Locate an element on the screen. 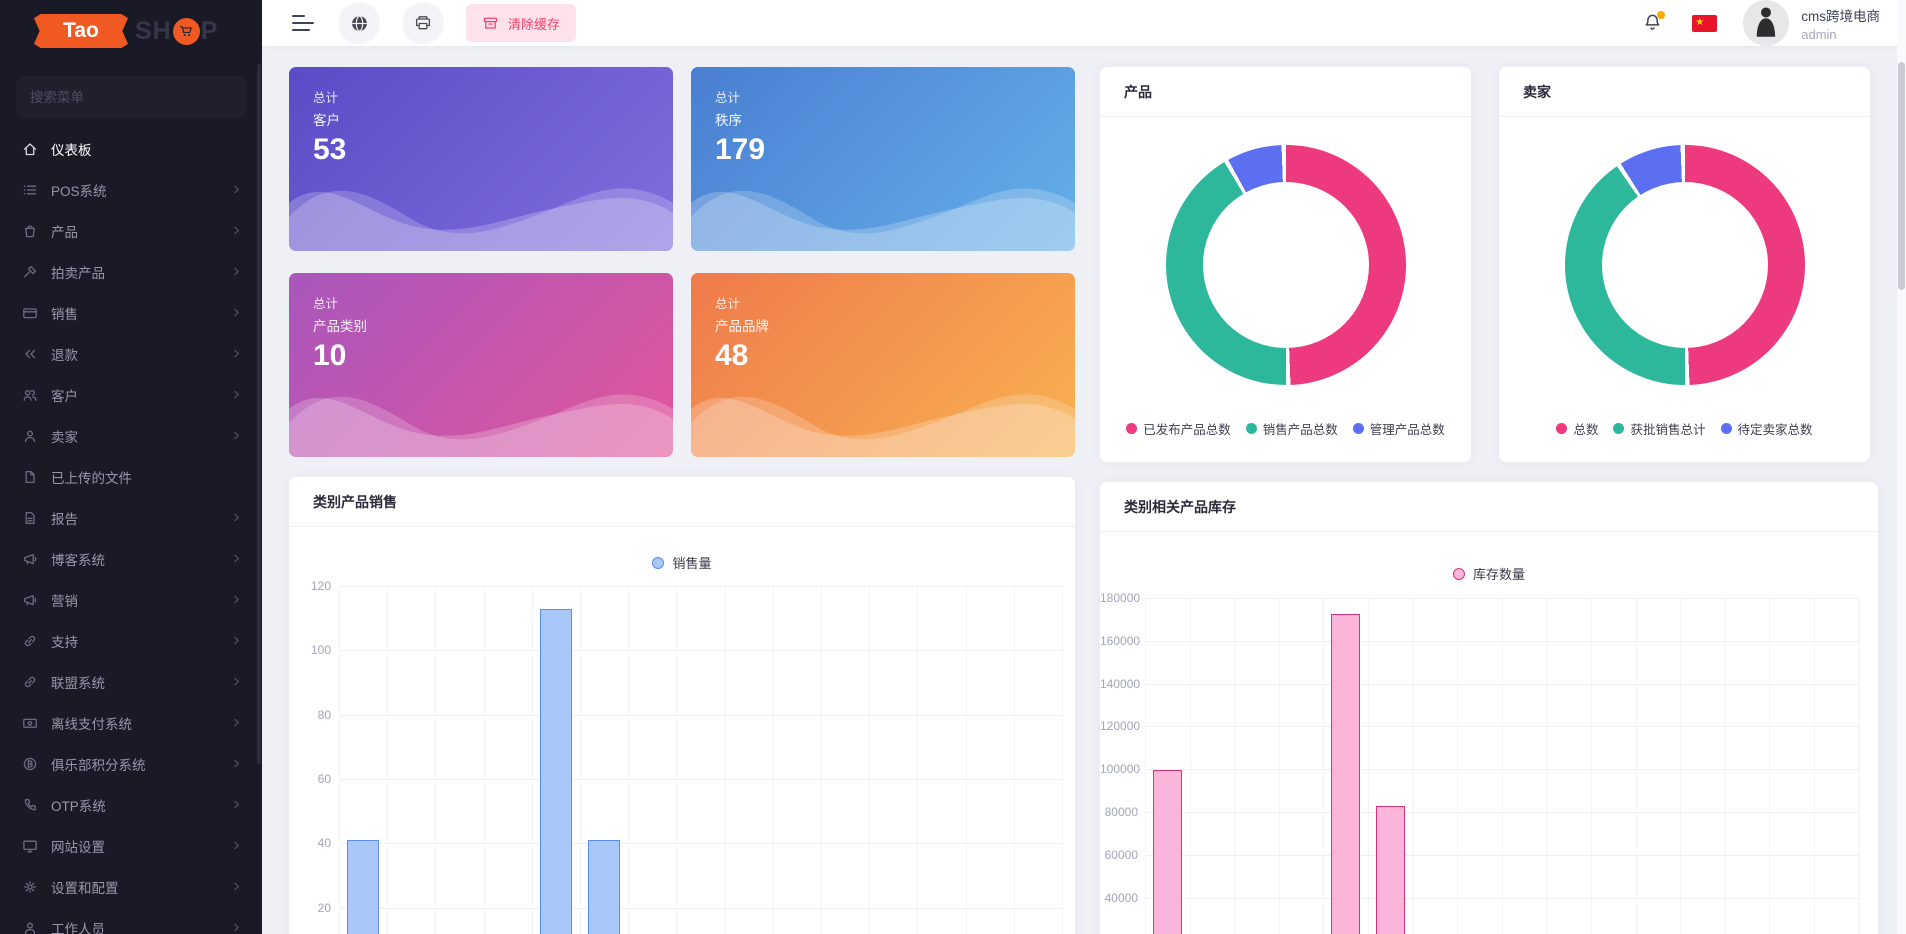 The image size is (1906, 934). page-scrollbar-thumb is located at coordinates (1901, 176).